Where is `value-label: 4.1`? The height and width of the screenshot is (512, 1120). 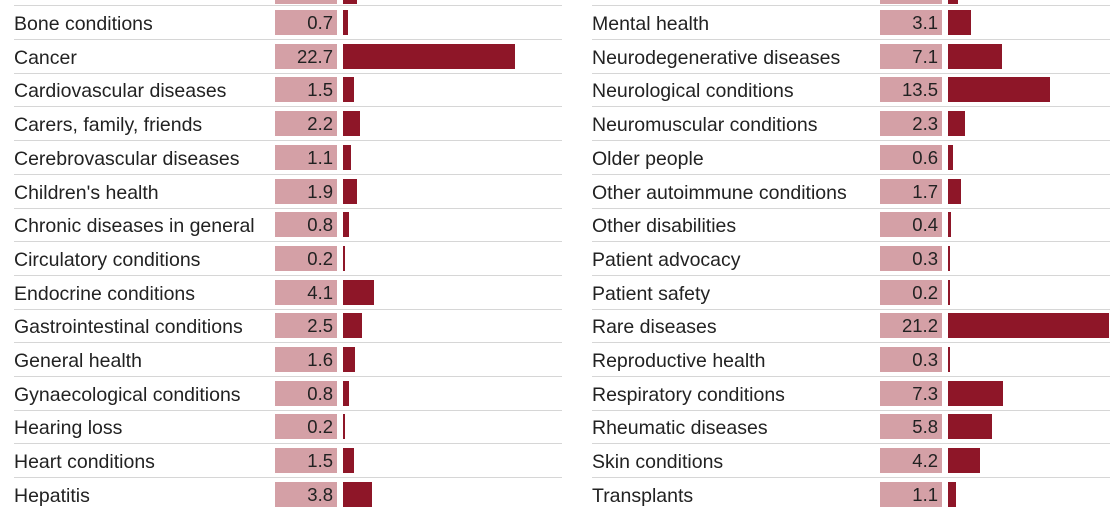
value-label: 4.1 is located at coordinates (306, 292).